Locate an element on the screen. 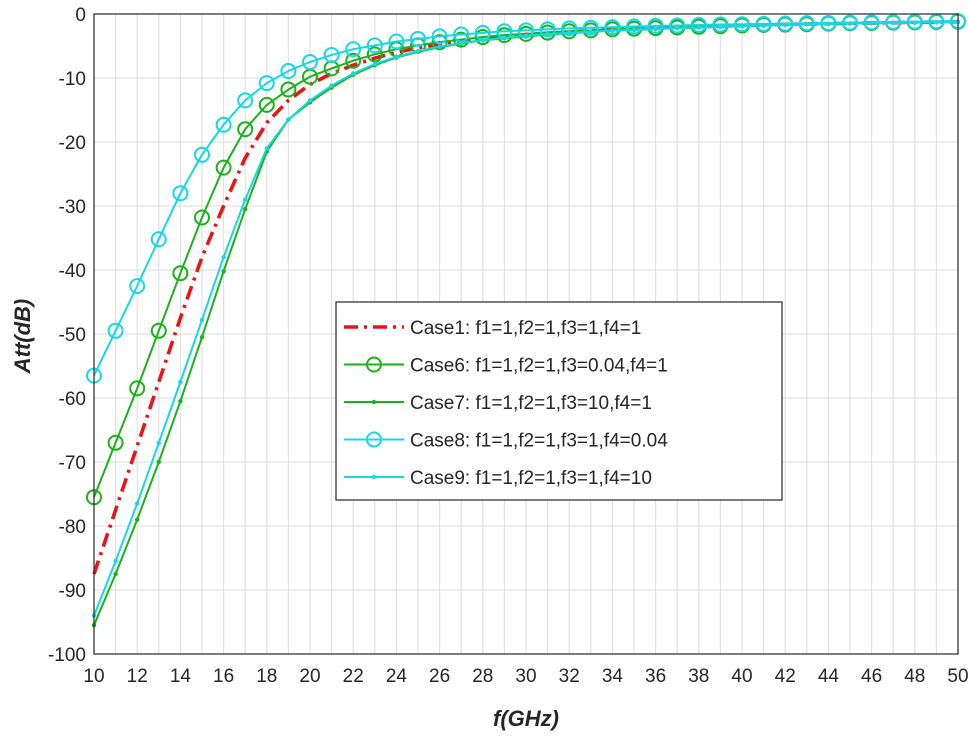 Image resolution: width=968 pixels, height=736 pixels. legend-box is located at coordinates (559, 401).